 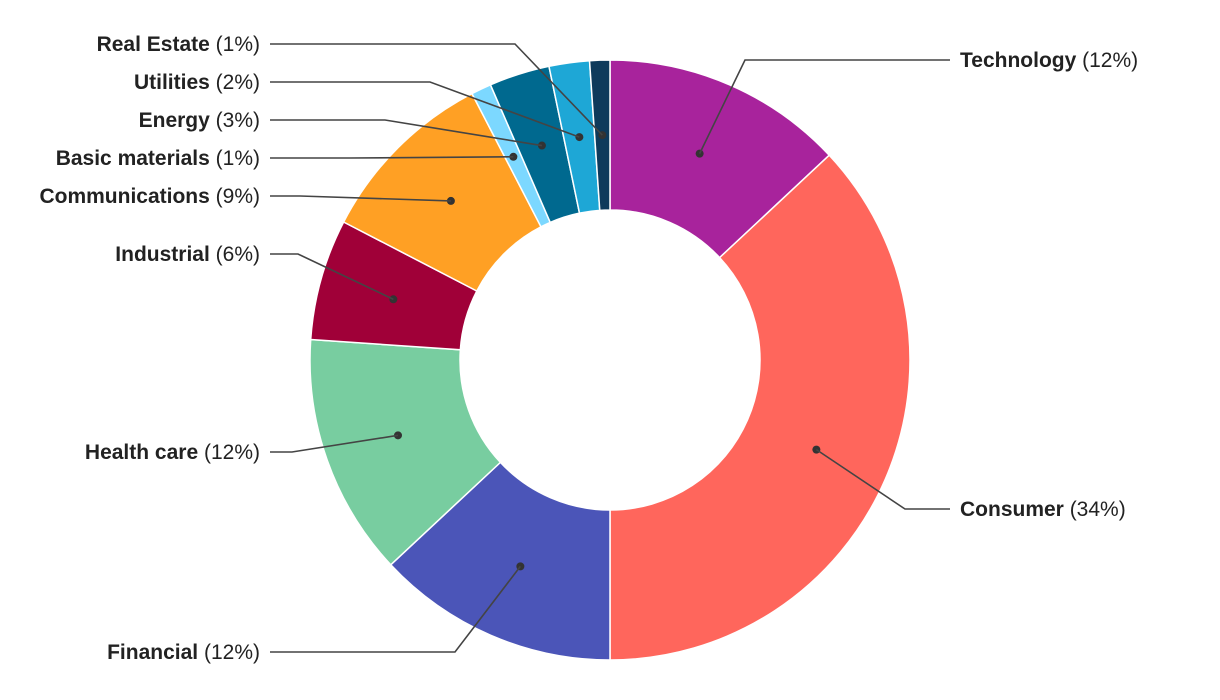 I want to click on label-energy: Energy (3%), so click(x=199, y=120).